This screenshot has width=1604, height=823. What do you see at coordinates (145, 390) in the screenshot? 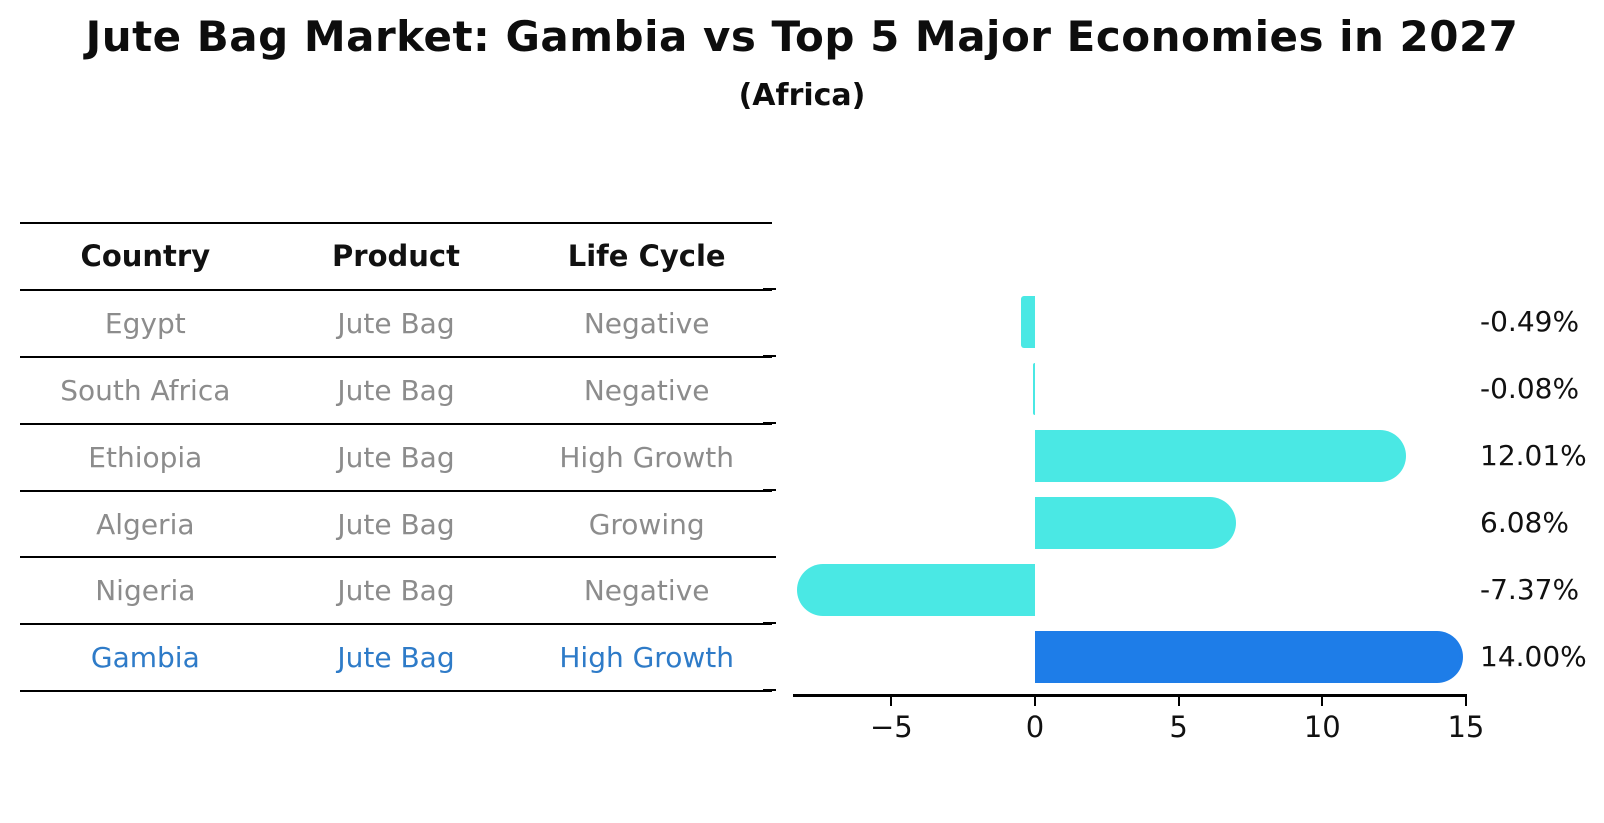
I see `cell-country: South Africa` at bounding box center [145, 390].